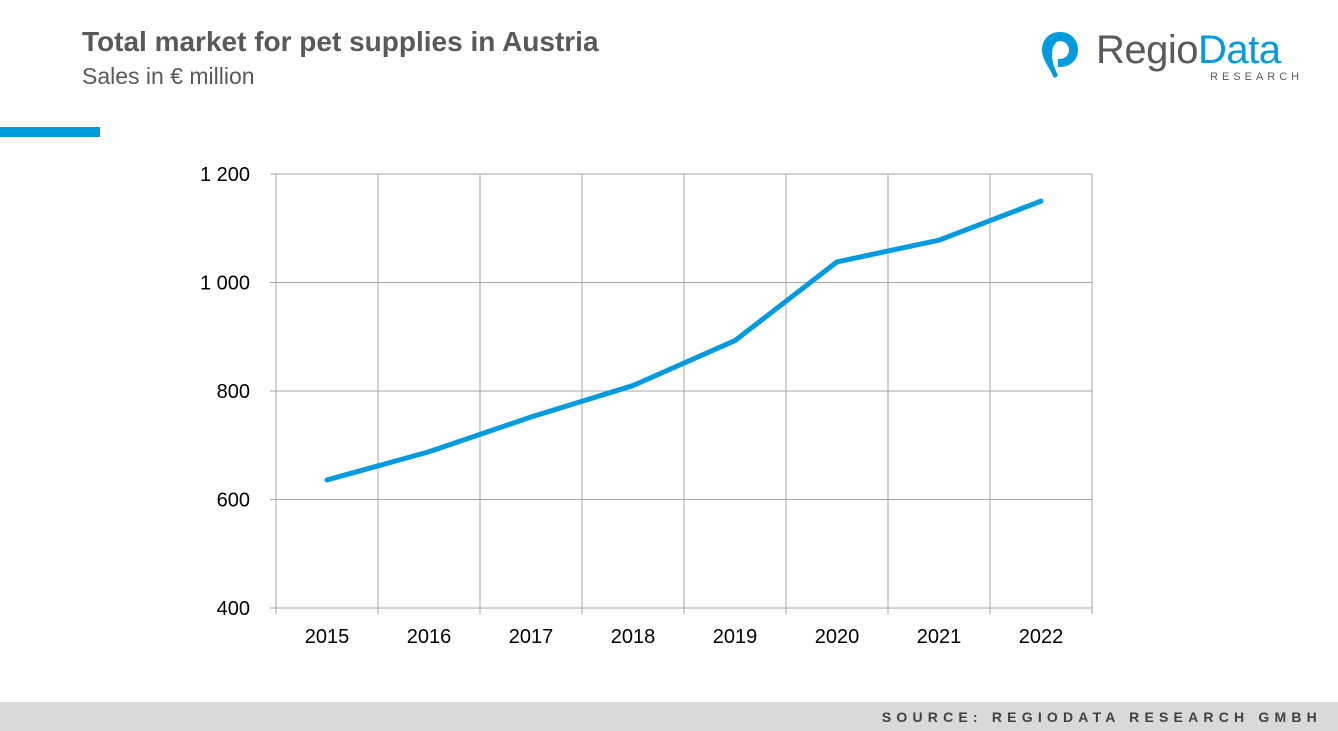  Describe the element at coordinates (669, 716) in the screenshot. I see `footer-bar: SOURCE: REGIODATA RESEARCH GMBH` at that location.